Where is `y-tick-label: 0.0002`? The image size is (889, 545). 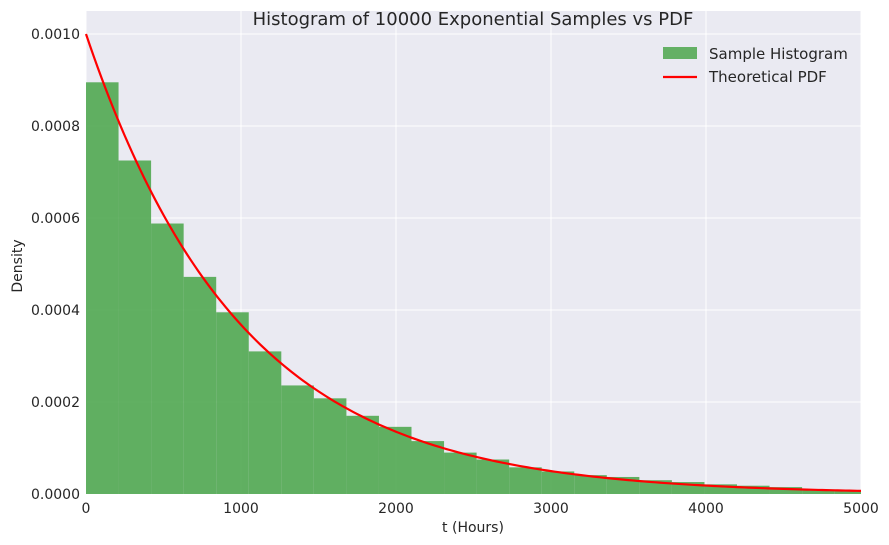 y-tick-label: 0.0002 is located at coordinates (55, 403).